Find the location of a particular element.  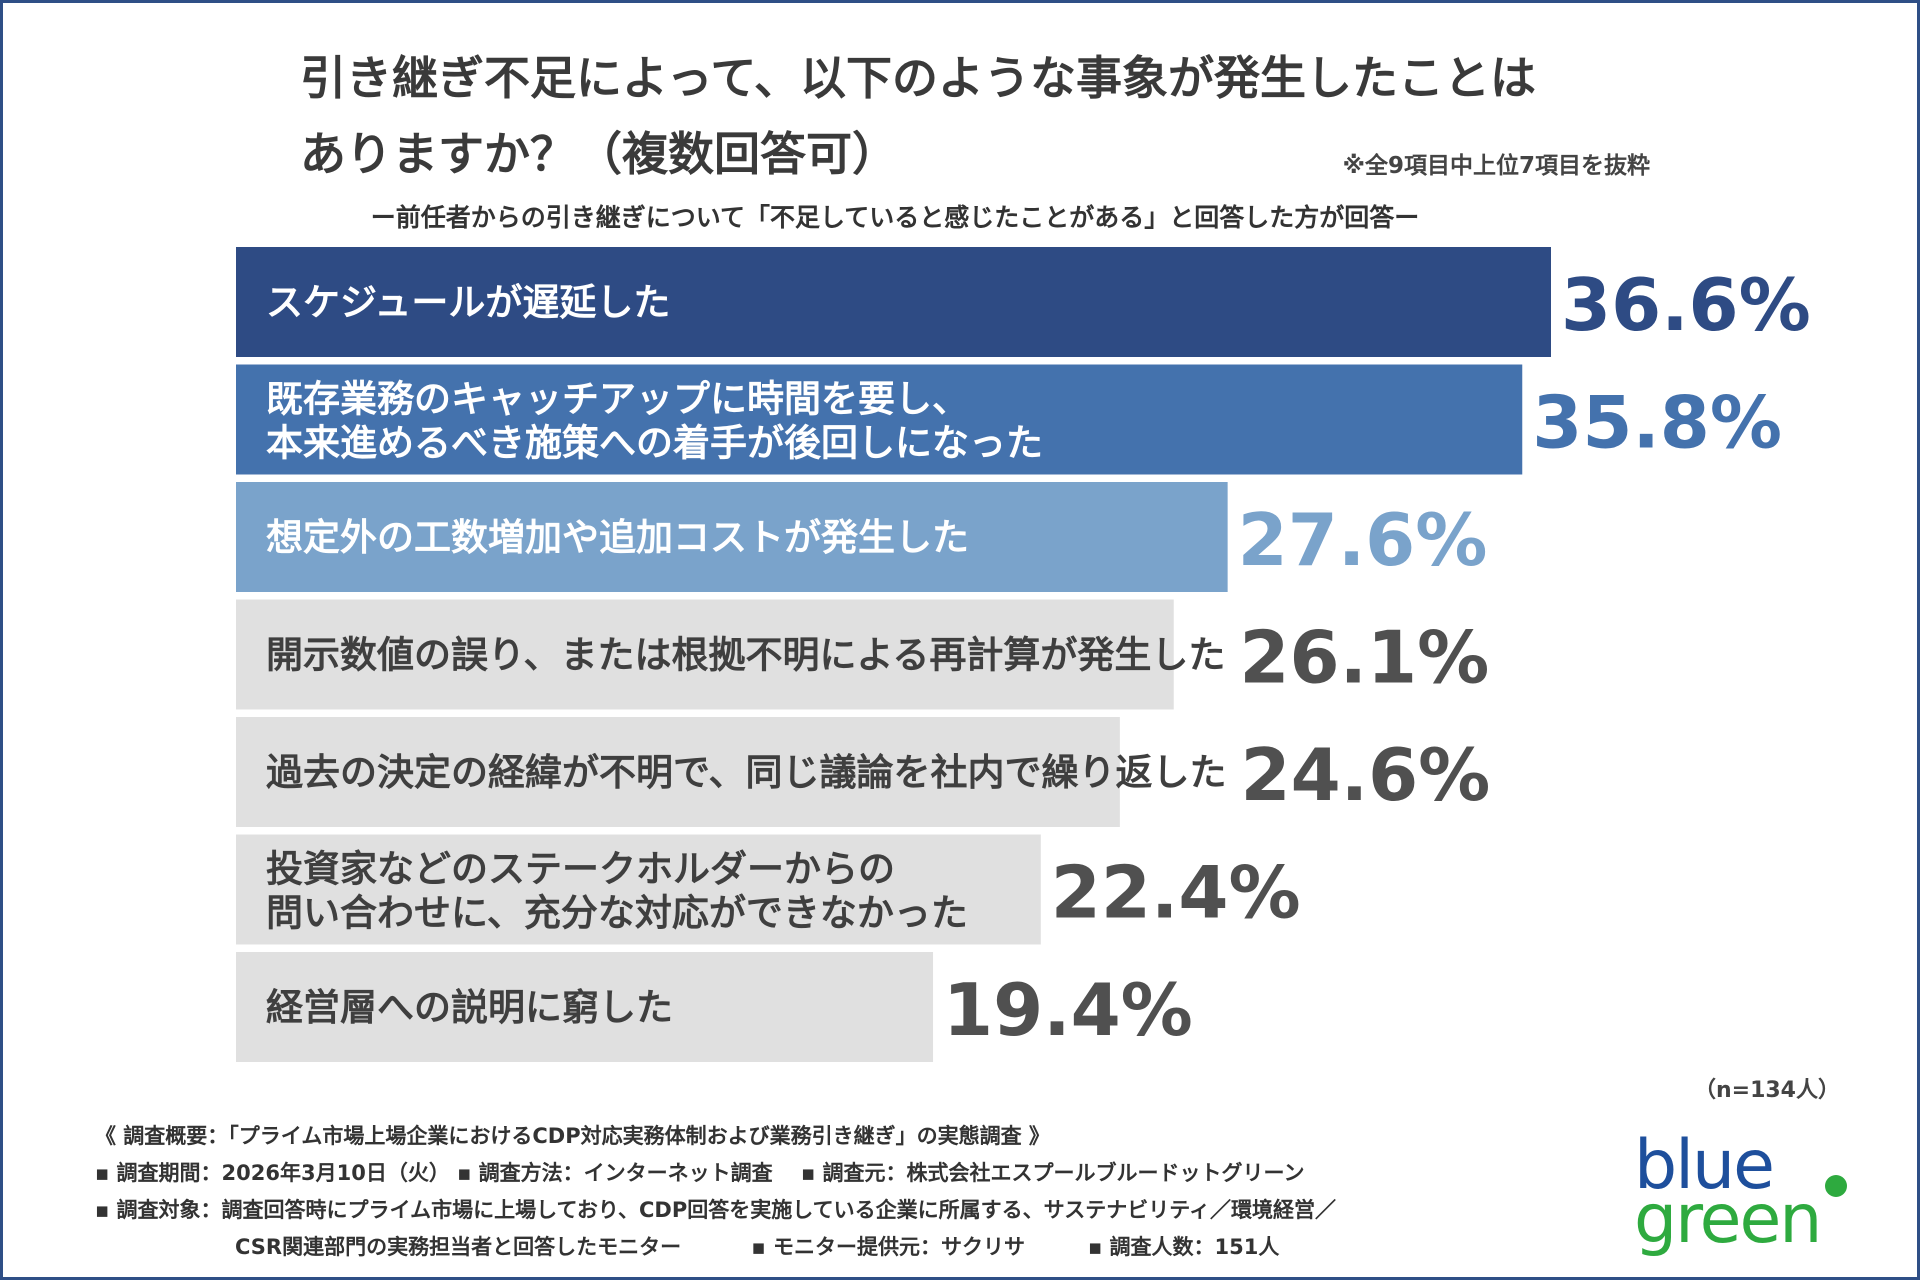

bar-value-1: 36.6% is located at coordinates (1686, 305).